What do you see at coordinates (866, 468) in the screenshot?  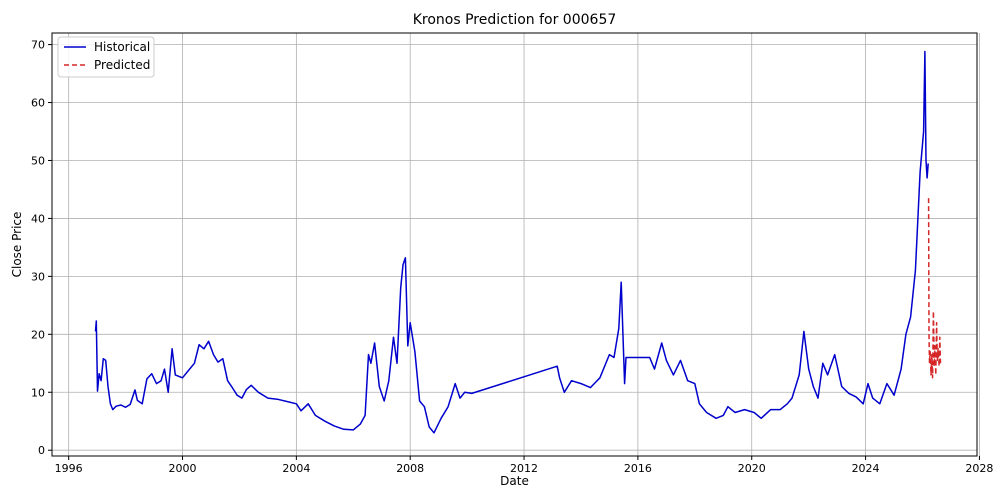 I see `x-tick-label: 2024` at bounding box center [866, 468].